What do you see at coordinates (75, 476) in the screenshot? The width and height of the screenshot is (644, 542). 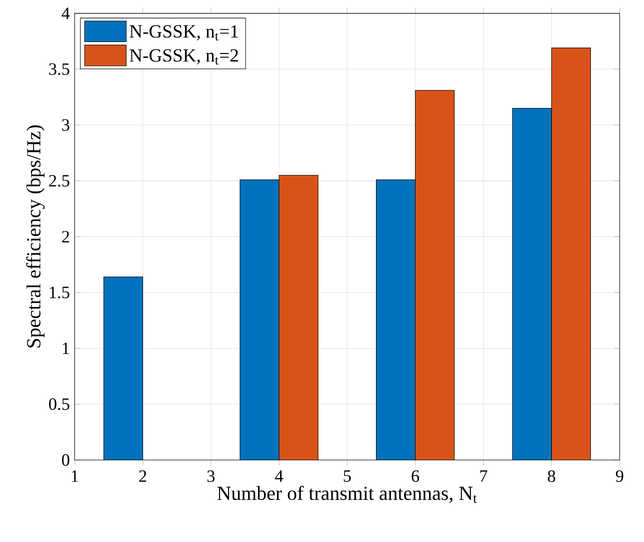 I see `x-tick-label: 1` at bounding box center [75, 476].